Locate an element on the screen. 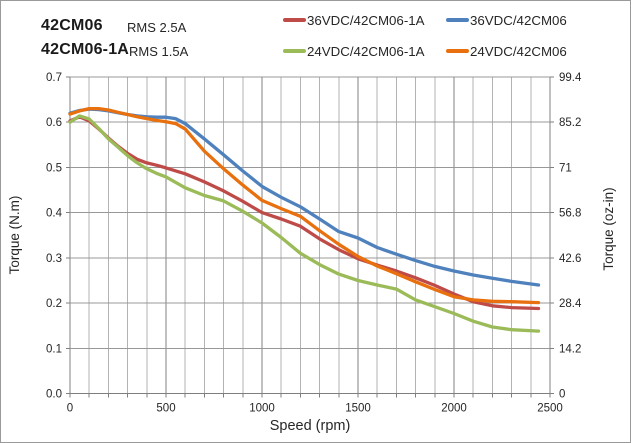 This screenshot has width=631, height=443. svg-text: 42.6 is located at coordinates (570, 259).